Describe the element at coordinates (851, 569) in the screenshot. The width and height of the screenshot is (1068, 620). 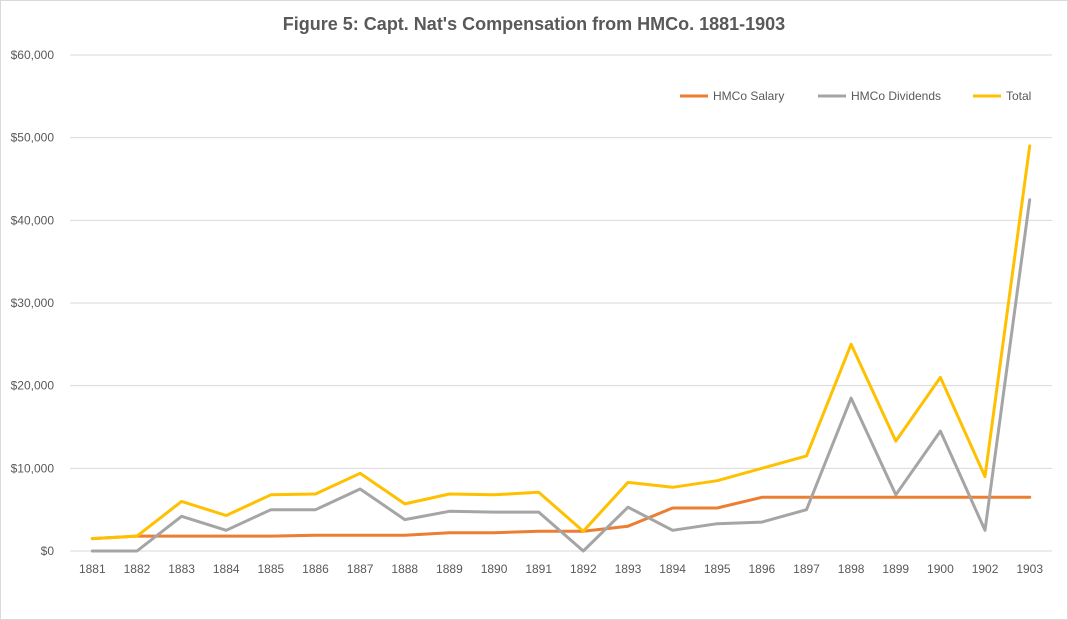
I see `x-tick-label: 1898` at that location.